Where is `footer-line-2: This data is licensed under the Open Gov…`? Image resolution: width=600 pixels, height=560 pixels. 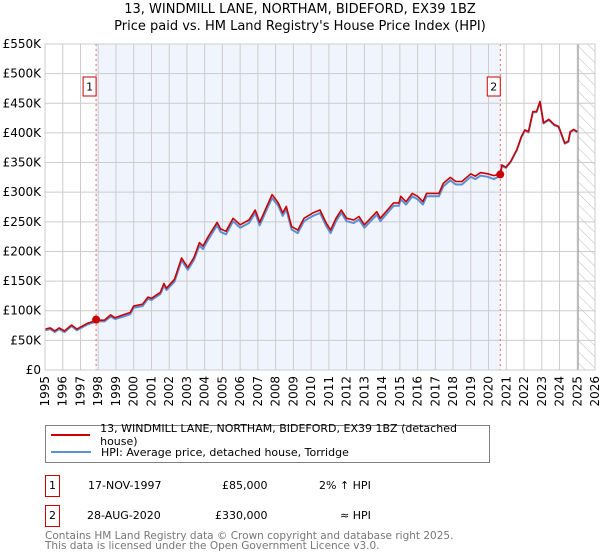
footer-line-2: This data is licensed under the Open Gov… is located at coordinates (212, 546).